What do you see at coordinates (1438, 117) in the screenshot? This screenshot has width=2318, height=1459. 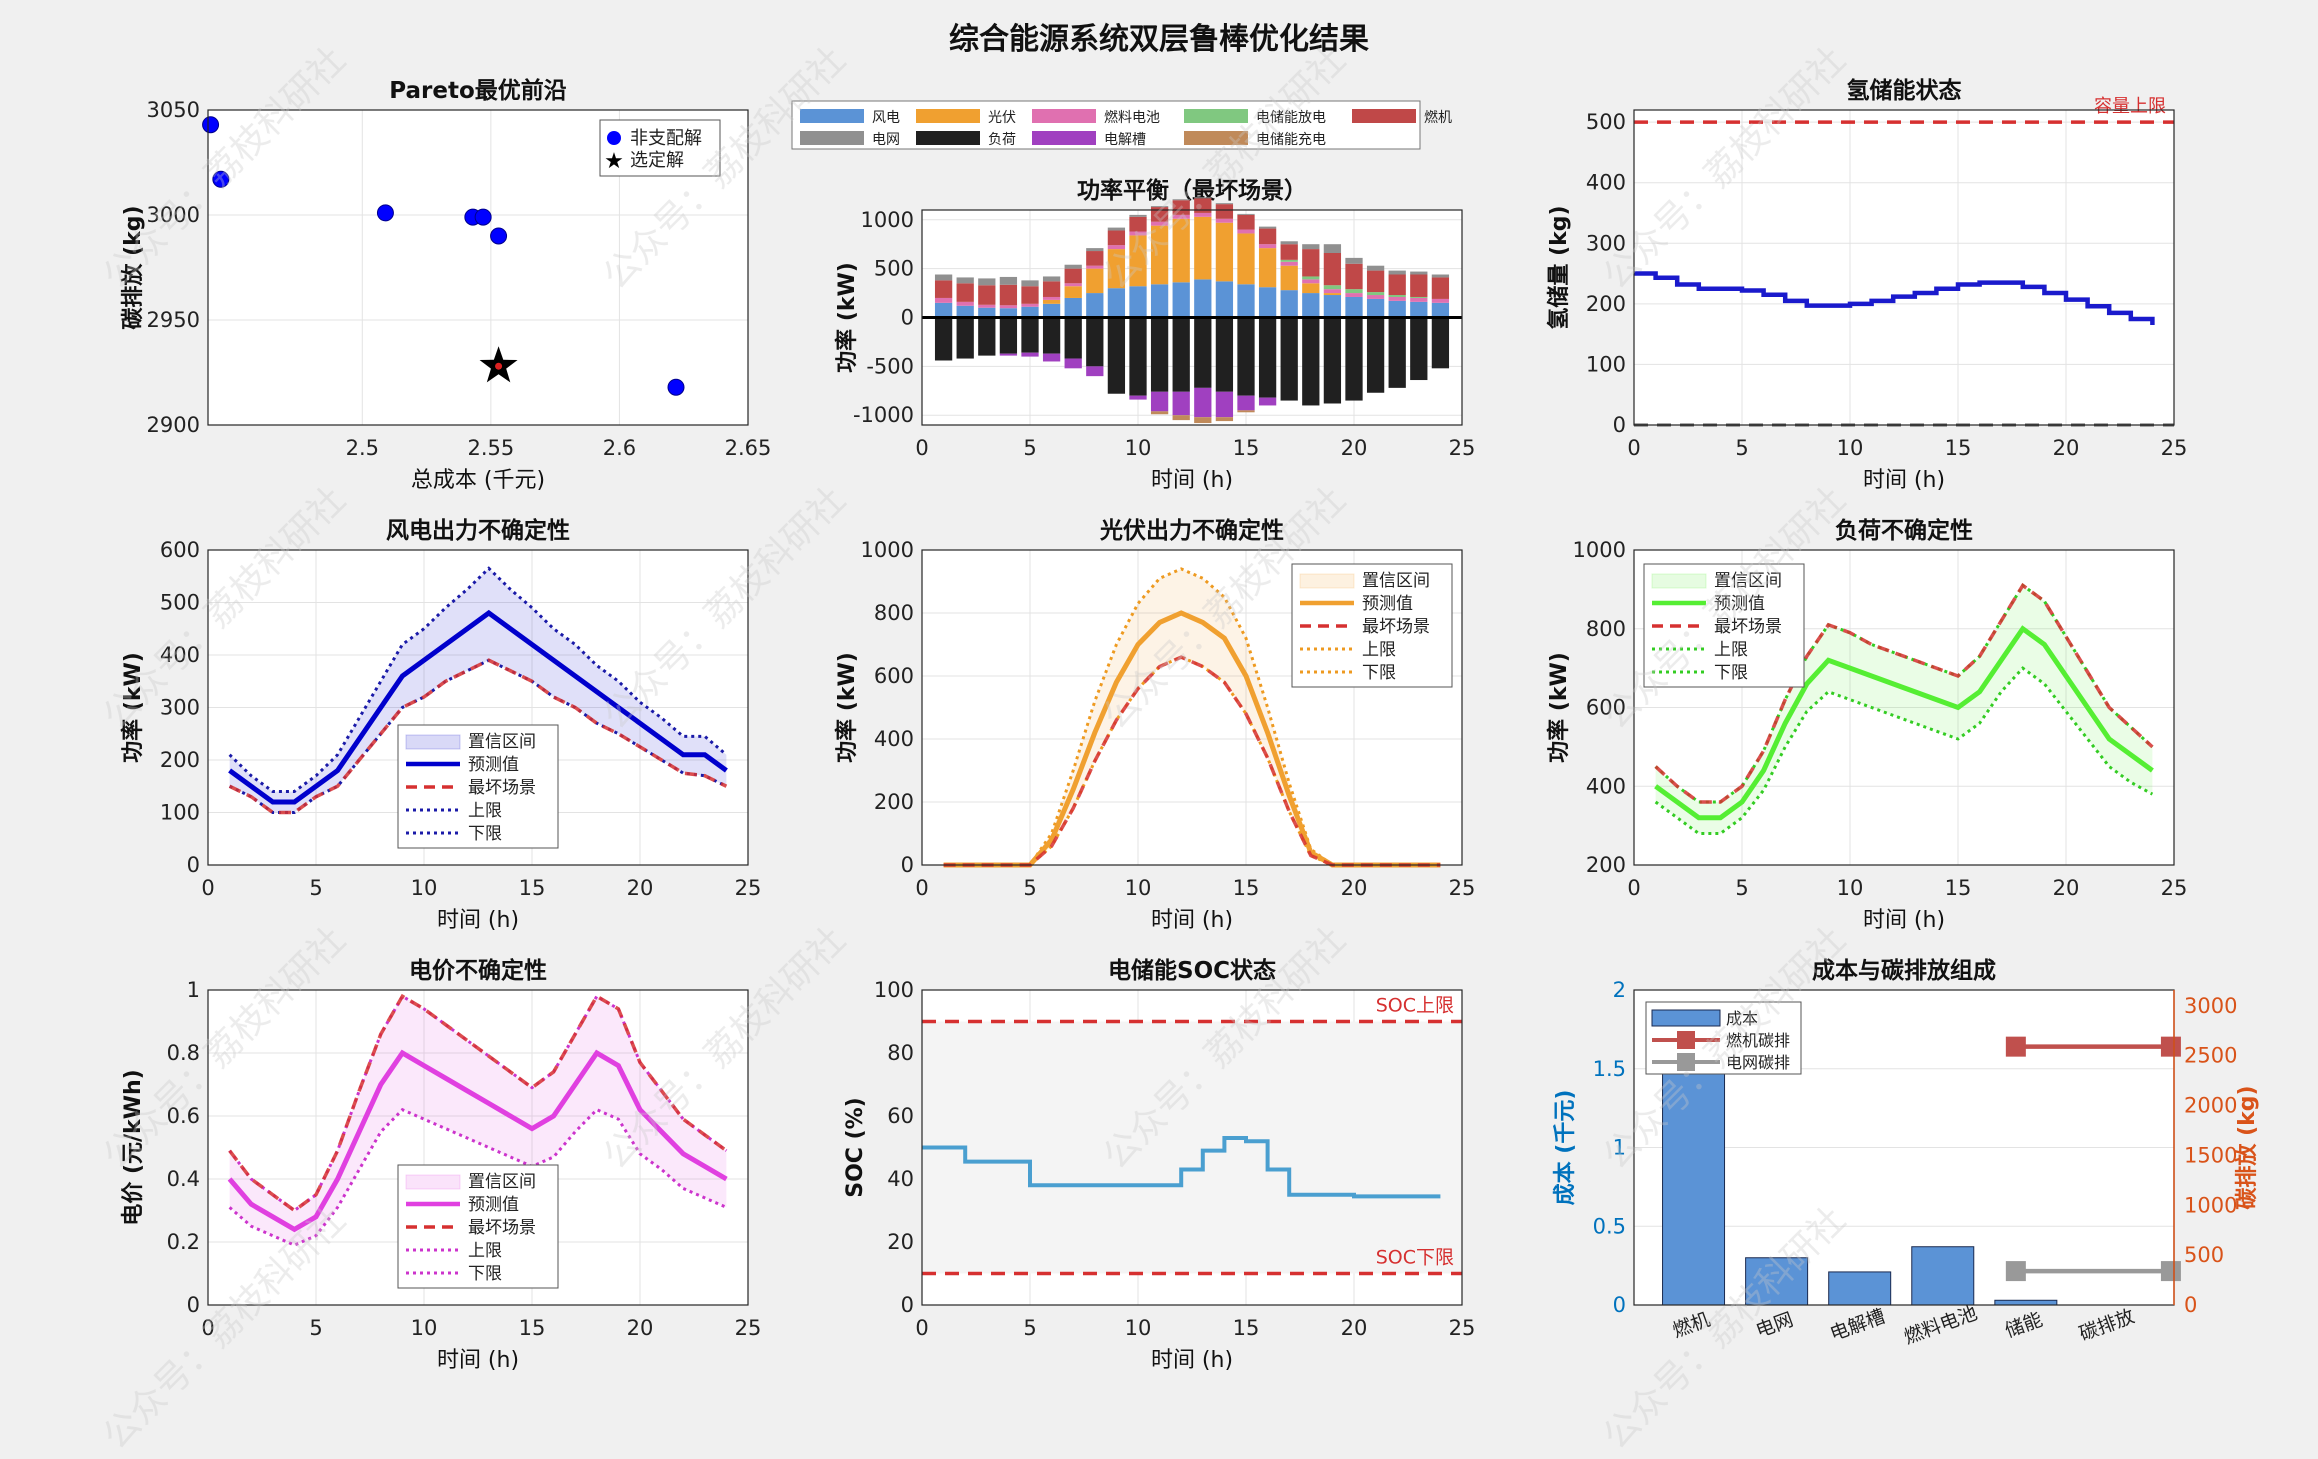 I see `legend-label: 燃机` at bounding box center [1438, 117].